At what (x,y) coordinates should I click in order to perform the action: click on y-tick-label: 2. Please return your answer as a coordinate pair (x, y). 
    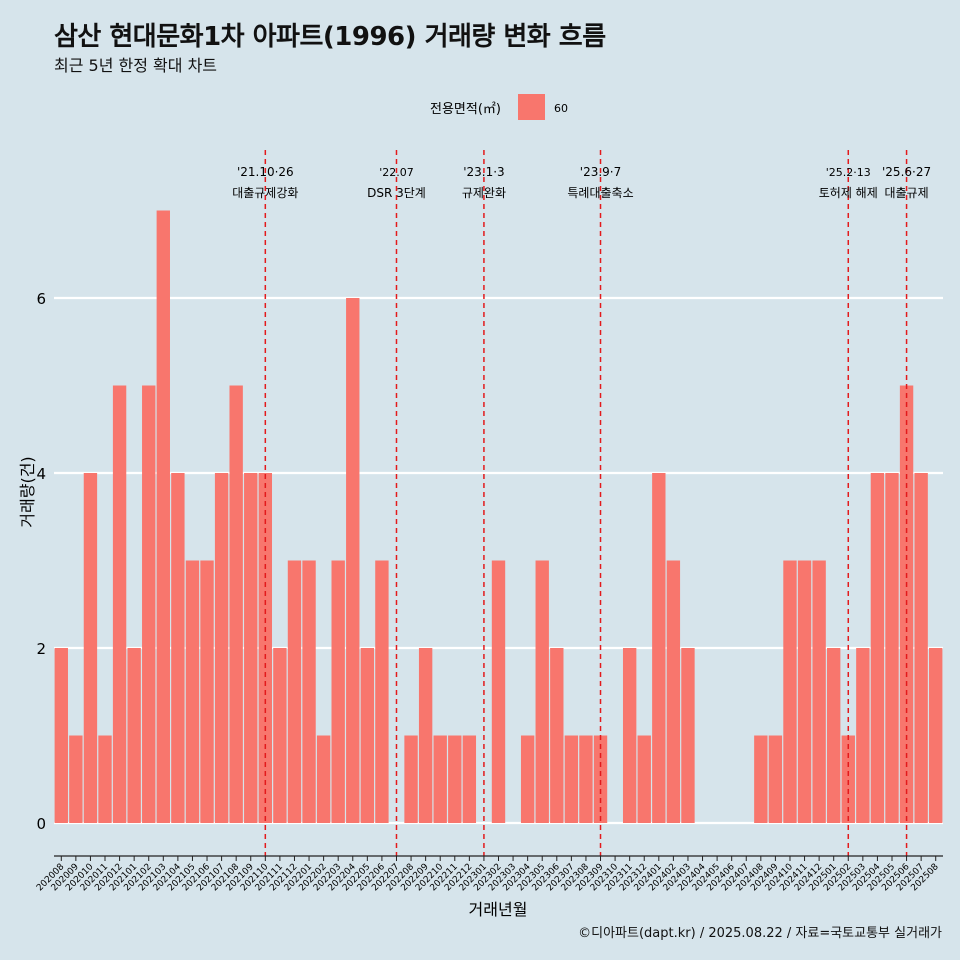
    Looking at the image, I should click on (41, 649).